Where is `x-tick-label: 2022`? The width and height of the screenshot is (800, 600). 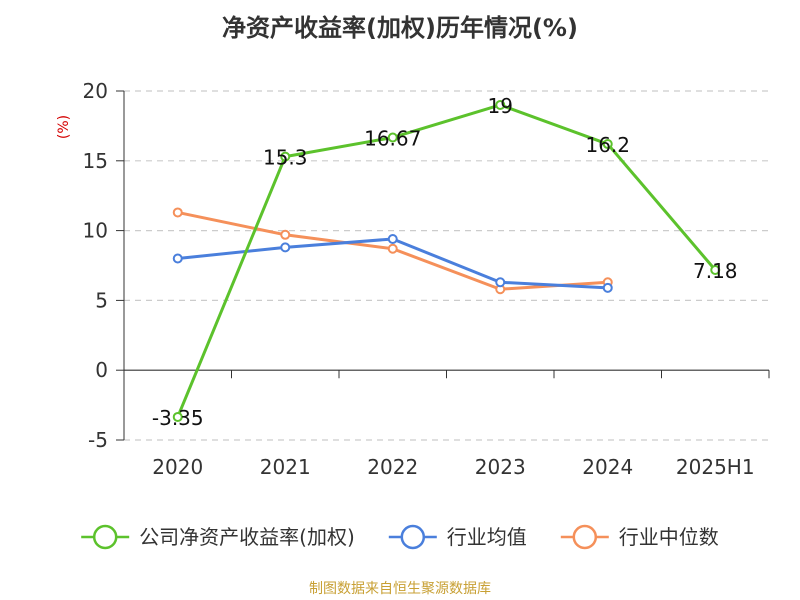
x-tick-label: 2022 is located at coordinates (392, 467).